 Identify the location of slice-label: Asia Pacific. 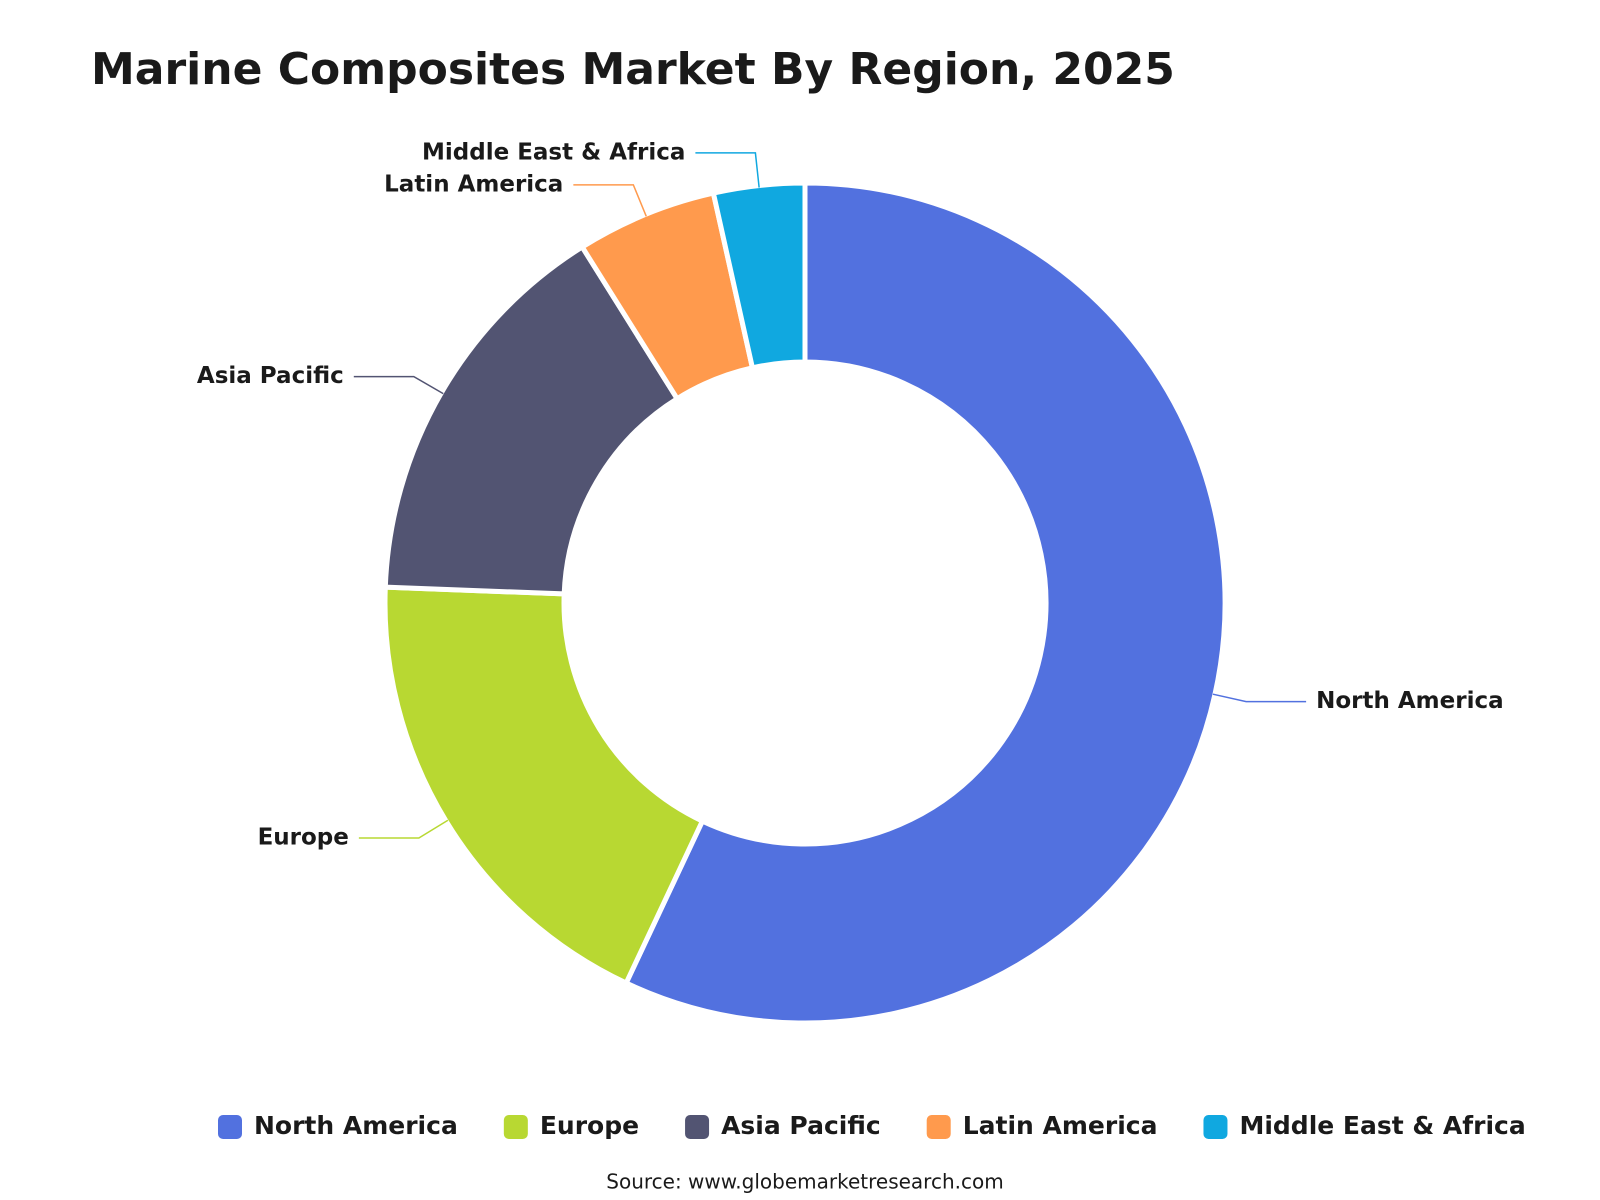
(270, 376).